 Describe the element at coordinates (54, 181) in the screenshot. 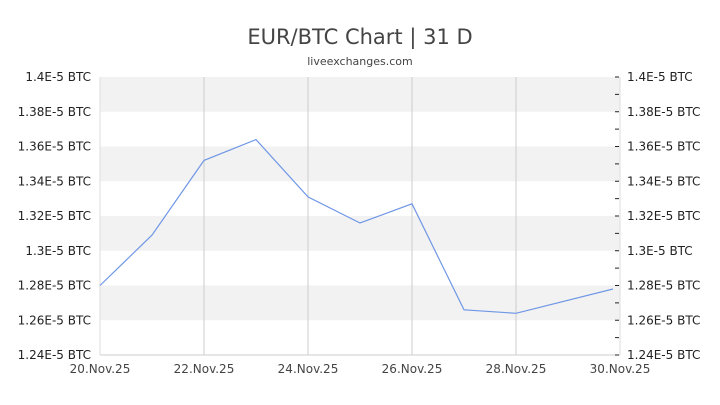

I see `y-axis-label-left: 1.34E-5 BTC` at that location.